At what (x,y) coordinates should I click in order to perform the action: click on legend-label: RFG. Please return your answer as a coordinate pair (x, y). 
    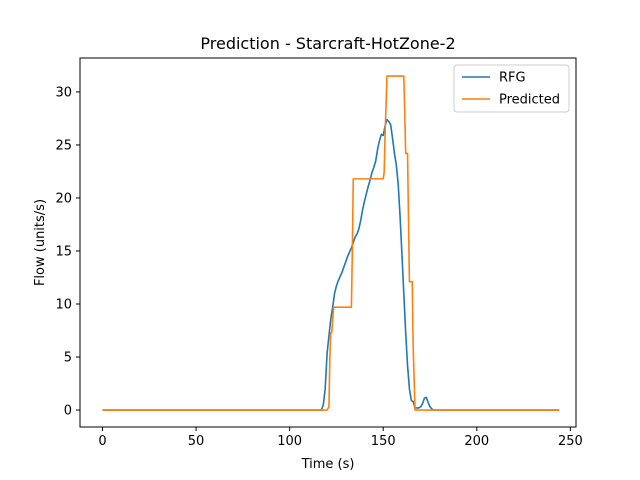
    Looking at the image, I should click on (512, 78).